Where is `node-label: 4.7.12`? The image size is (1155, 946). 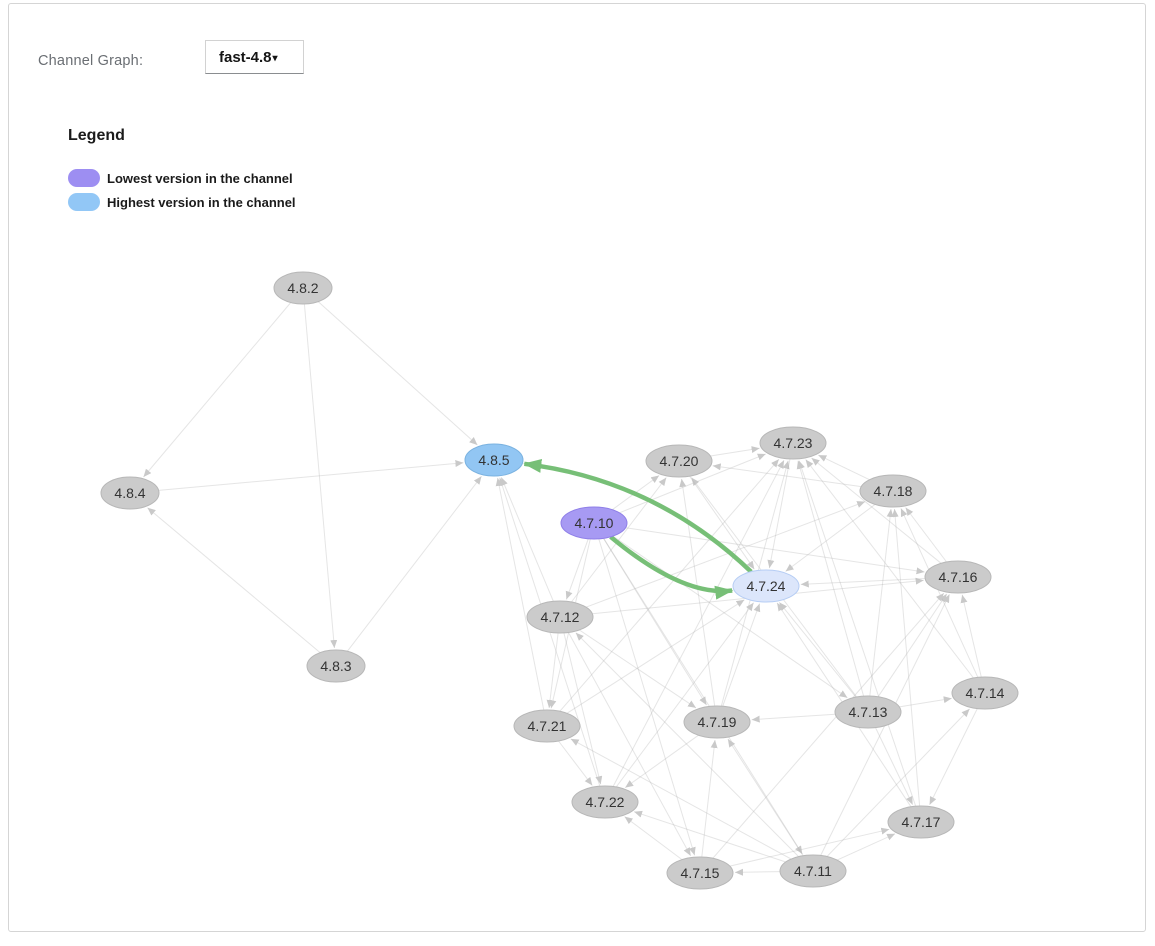 node-label: 4.7.12 is located at coordinates (560, 617).